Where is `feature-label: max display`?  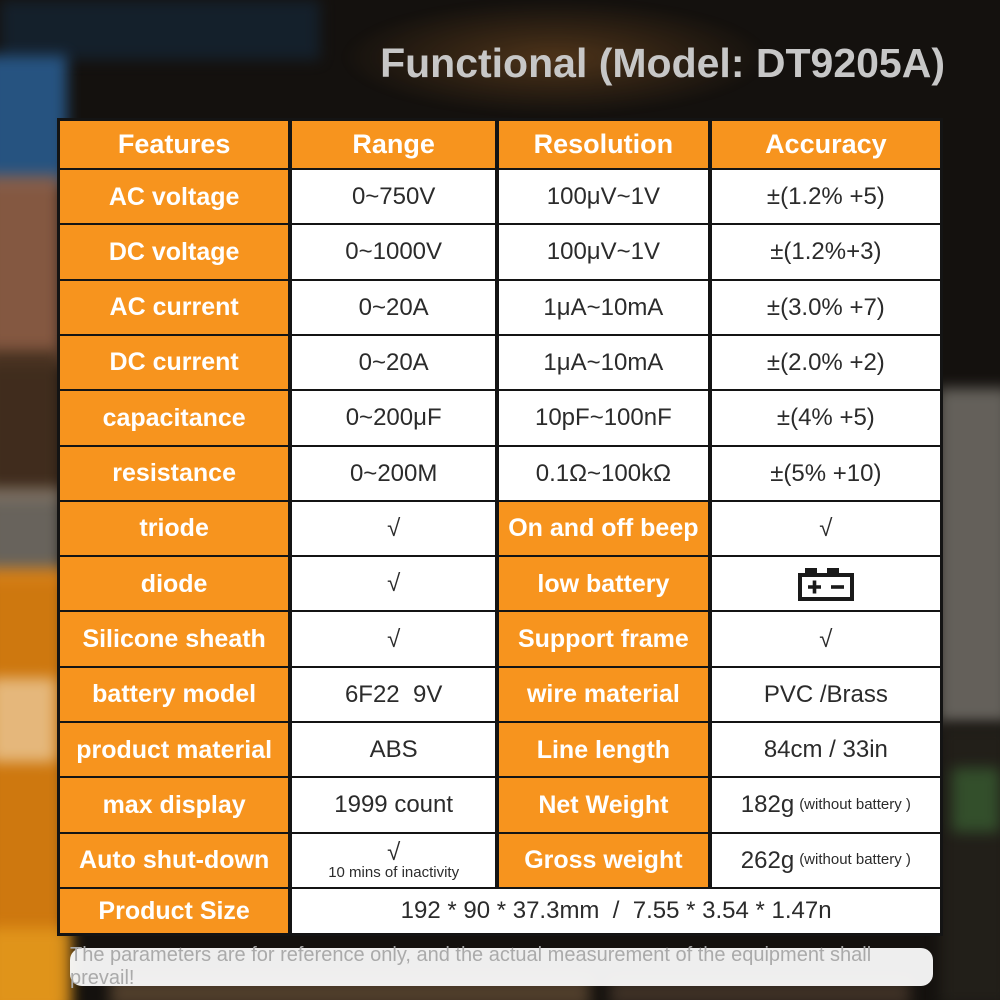
feature-label: max display is located at coordinates (174, 805).